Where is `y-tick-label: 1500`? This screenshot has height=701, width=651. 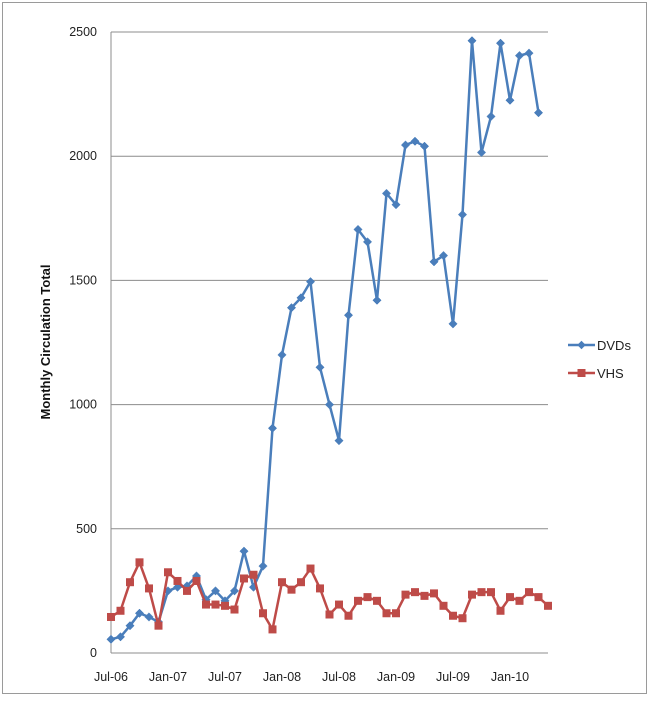
y-tick-label: 1500 is located at coordinates (83, 280).